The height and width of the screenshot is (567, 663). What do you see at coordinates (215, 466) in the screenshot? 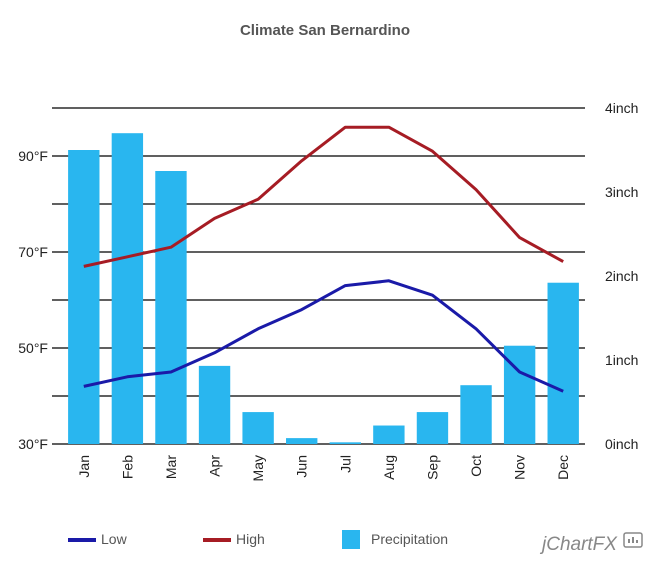
I see `x-tick-label: Apr` at bounding box center [215, 466].